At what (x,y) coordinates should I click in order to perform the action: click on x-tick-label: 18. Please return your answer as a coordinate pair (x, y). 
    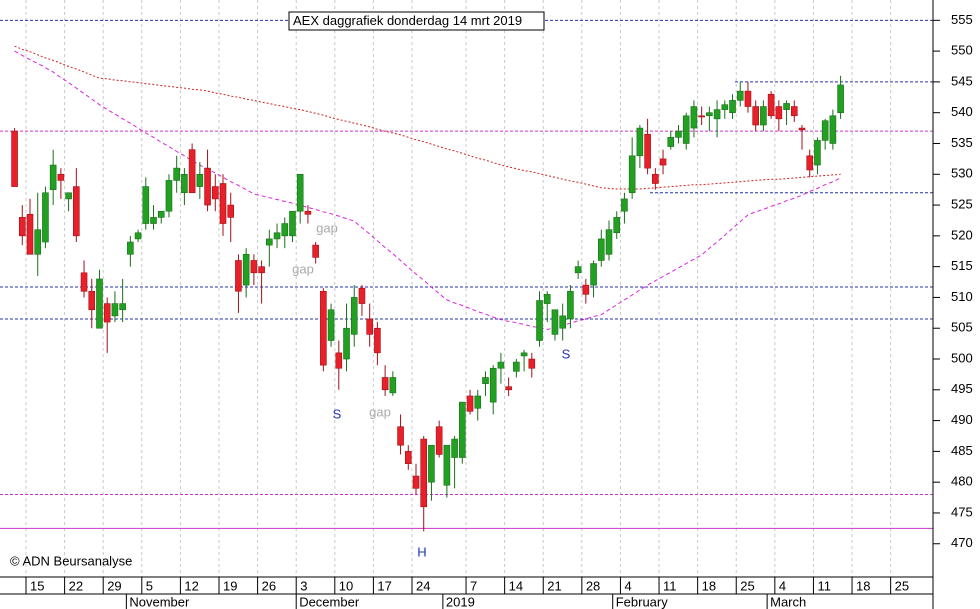
    Looking at the image, I should click on (863, 585).